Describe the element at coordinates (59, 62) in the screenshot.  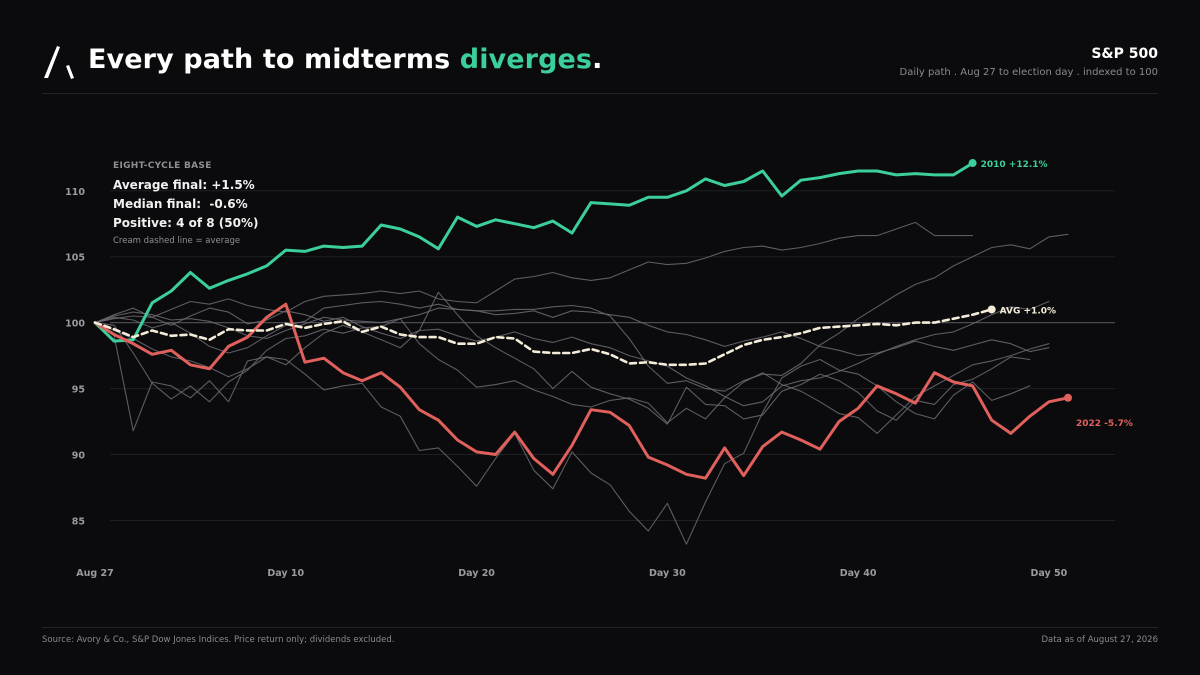
I see `brand-logo` at that location.